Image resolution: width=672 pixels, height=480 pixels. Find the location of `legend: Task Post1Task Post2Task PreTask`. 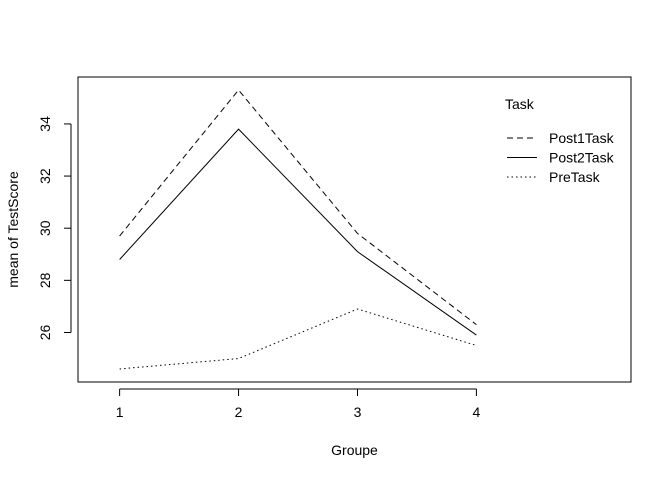

legend: Task Post1Task Post2Task PreTask is located at coordinates (560, 140).